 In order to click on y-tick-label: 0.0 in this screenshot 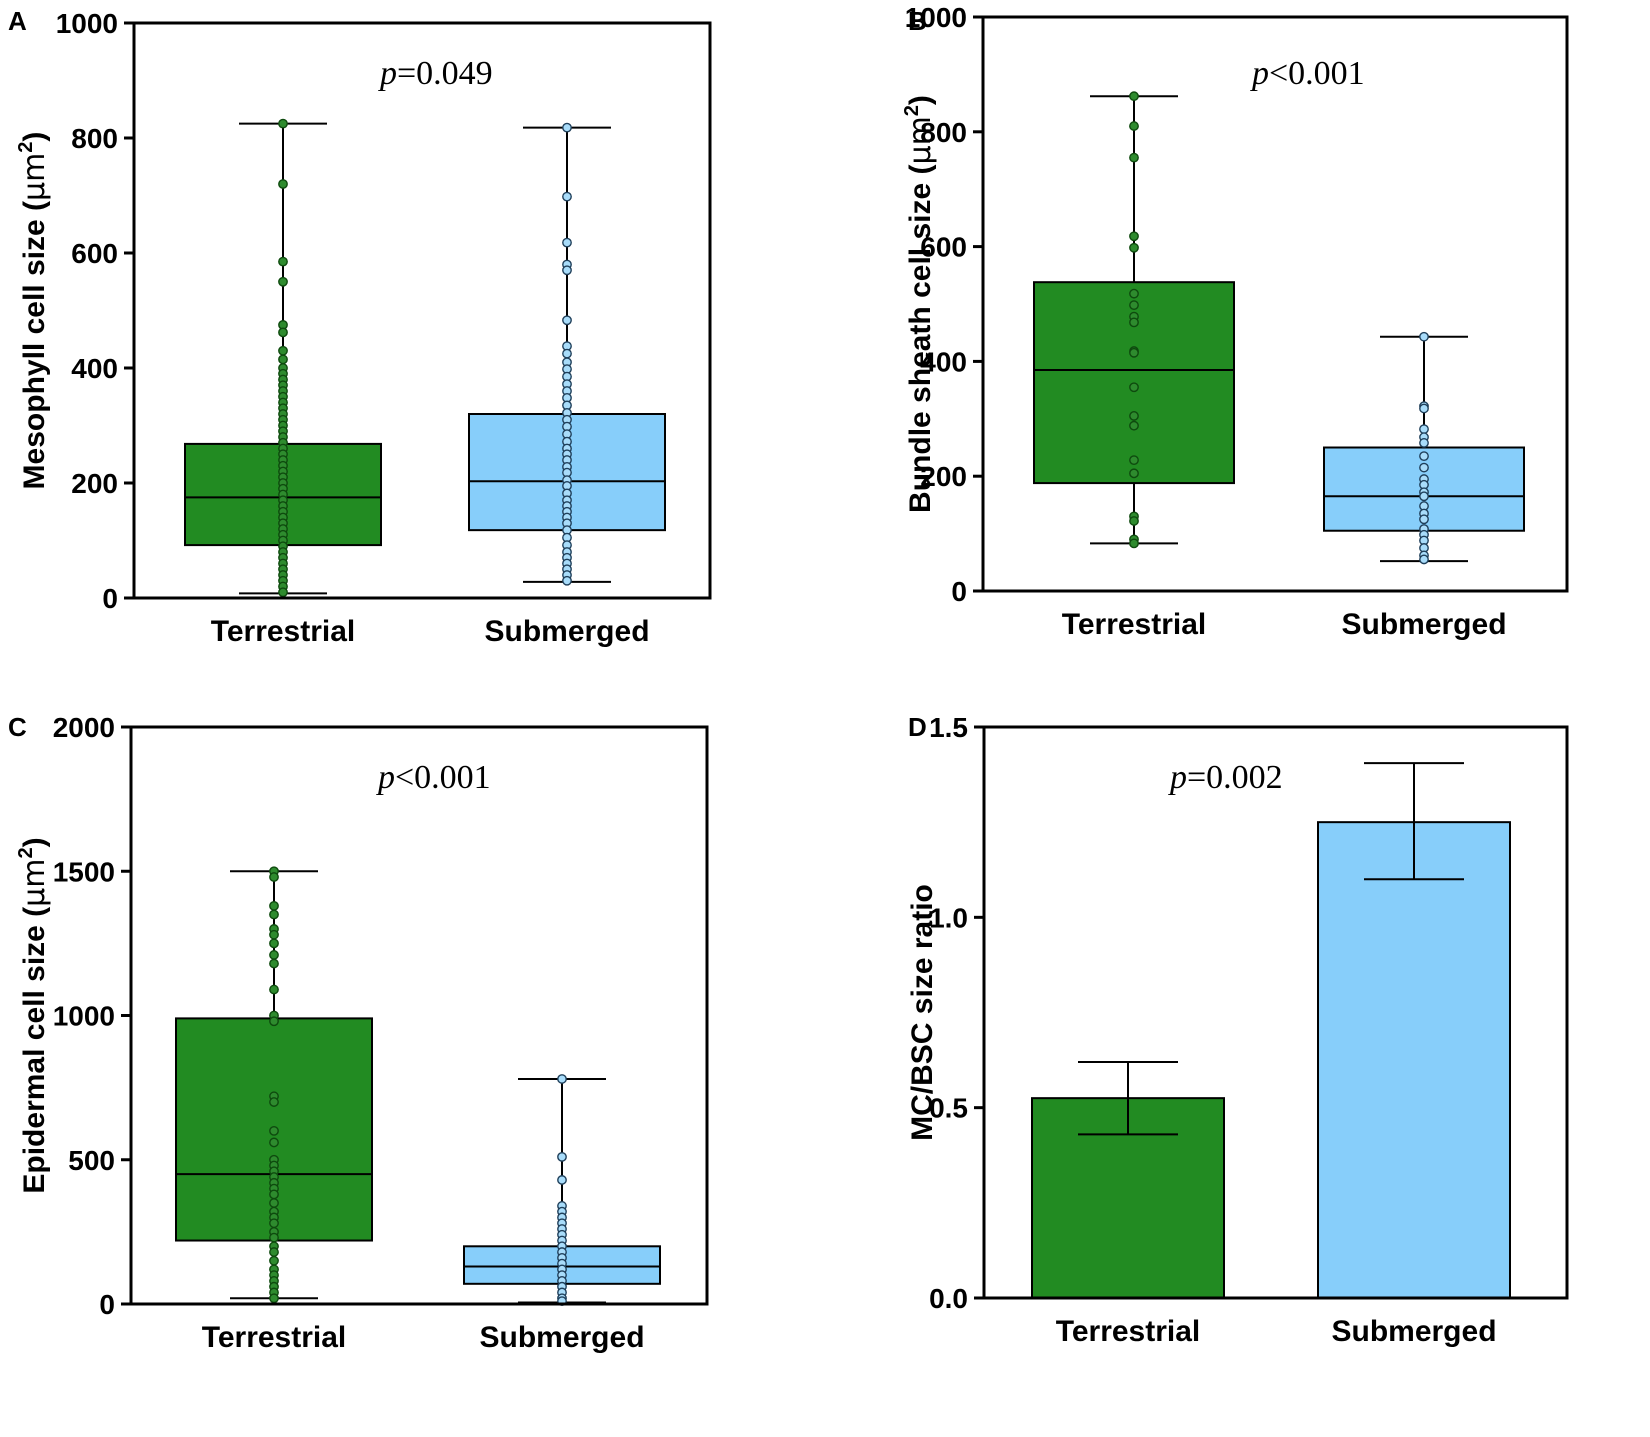, I will do `click(948, 1298)`.